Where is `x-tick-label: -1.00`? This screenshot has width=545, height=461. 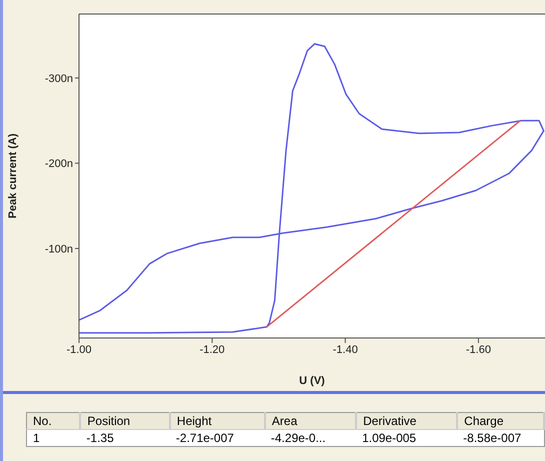 x-tick-label: -1.00 is located at coordinates (79, 350).